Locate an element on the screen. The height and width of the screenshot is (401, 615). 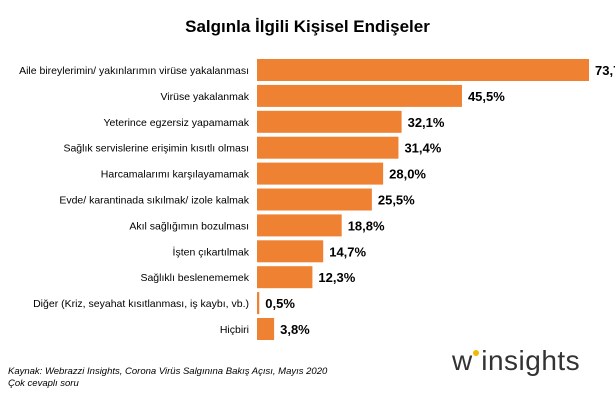
category-label: Yeterince egzersiz yapamamak is located at coordinates (176, 123).